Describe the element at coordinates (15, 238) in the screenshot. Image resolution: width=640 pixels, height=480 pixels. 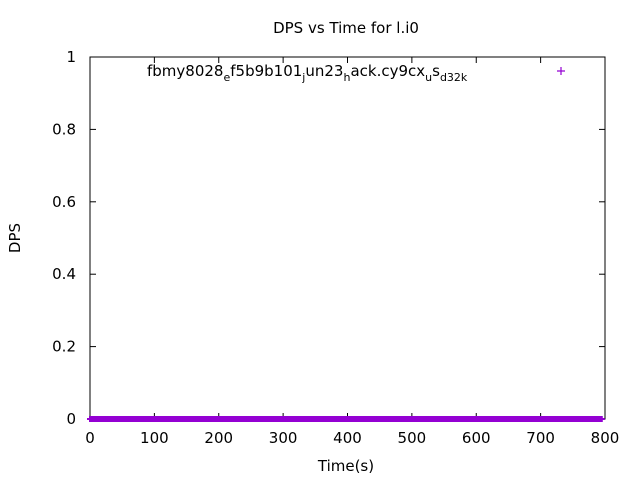
I see `y-axis-label: DPS` at that location.